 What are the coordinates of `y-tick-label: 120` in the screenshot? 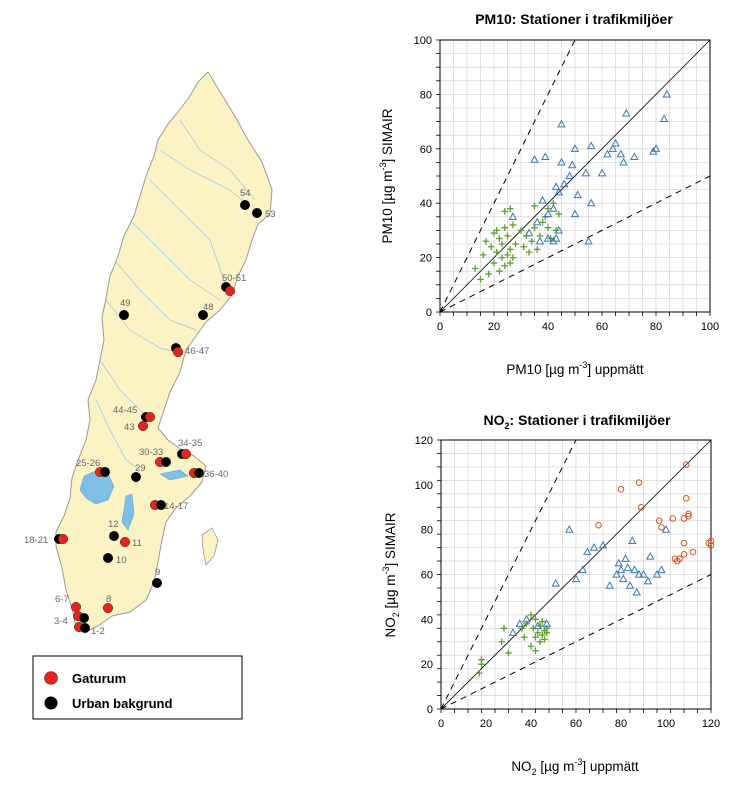 It's located at (424, 441).